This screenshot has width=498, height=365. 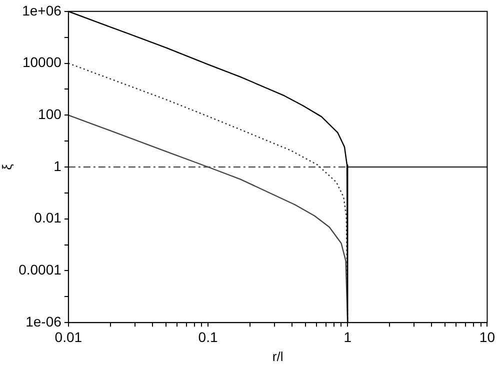 I want to click on y-axis-title: ξ, so click(x=7, y=167).